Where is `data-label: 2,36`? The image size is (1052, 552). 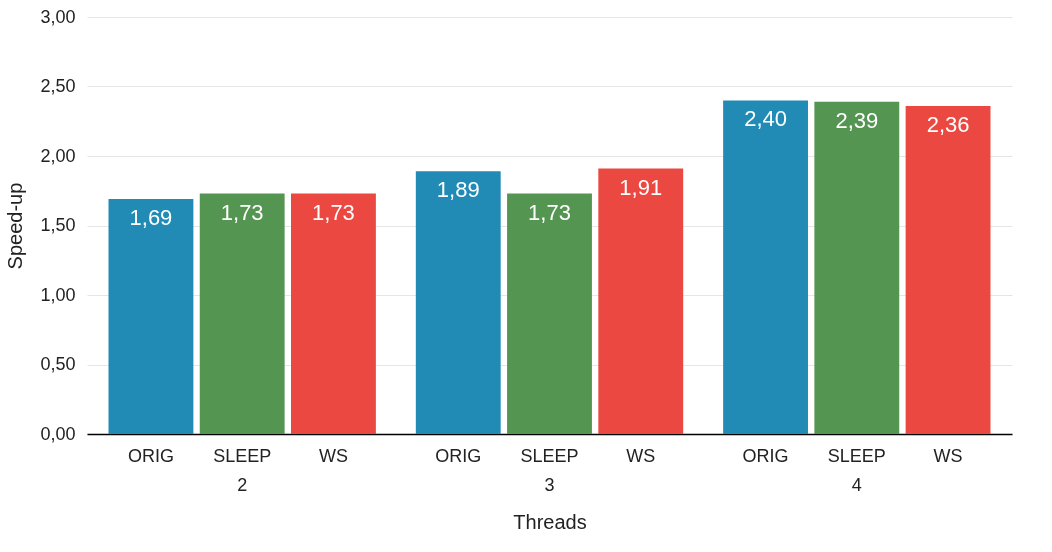
data-label: 2,36 is located at coordinates (948, 124).